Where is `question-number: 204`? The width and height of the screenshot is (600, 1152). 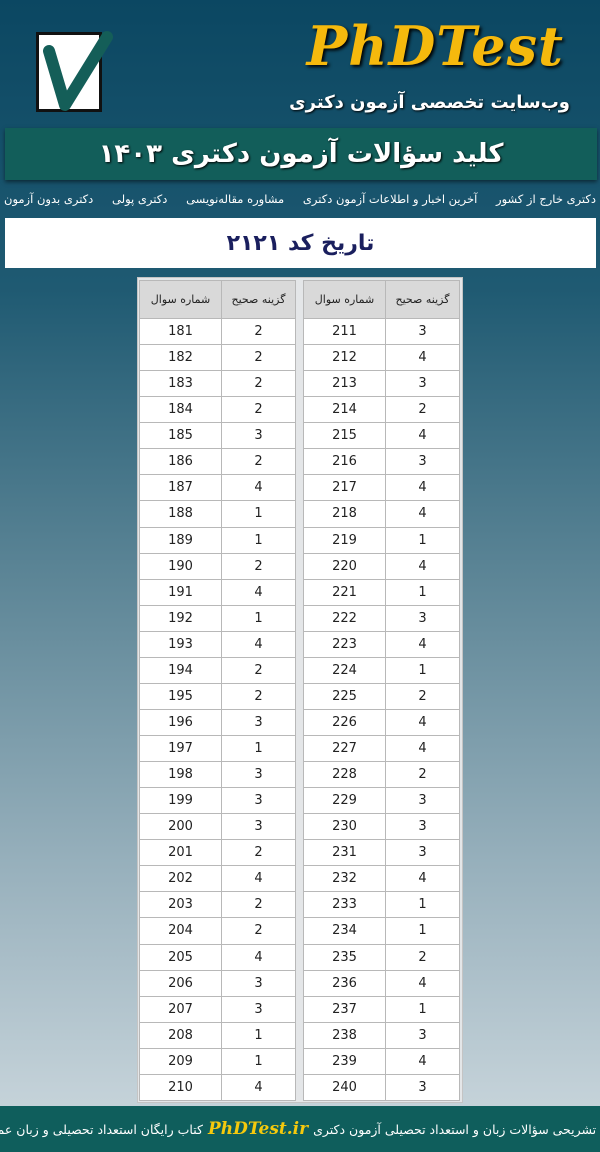 question-number: 204 is located at coordinates (180, 931).